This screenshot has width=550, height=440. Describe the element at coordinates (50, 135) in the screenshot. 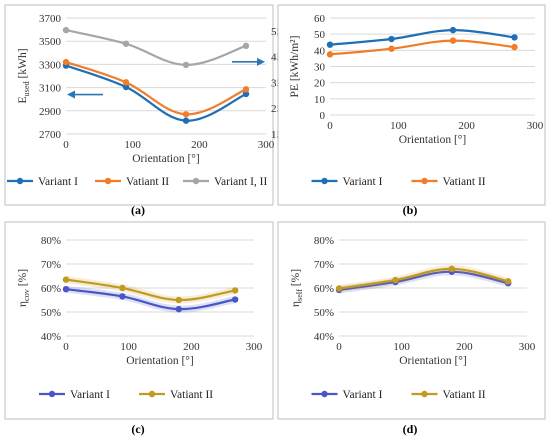

I see `y-tick-label: 2700` at that location.